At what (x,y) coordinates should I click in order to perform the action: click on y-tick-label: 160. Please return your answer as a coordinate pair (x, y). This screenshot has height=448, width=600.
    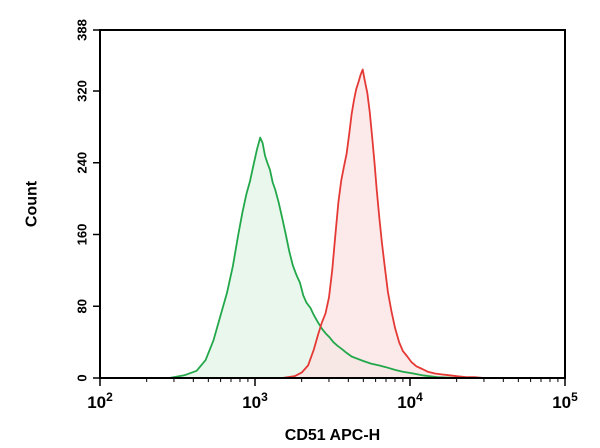
    Looking at the image, I should click on (82, 235).